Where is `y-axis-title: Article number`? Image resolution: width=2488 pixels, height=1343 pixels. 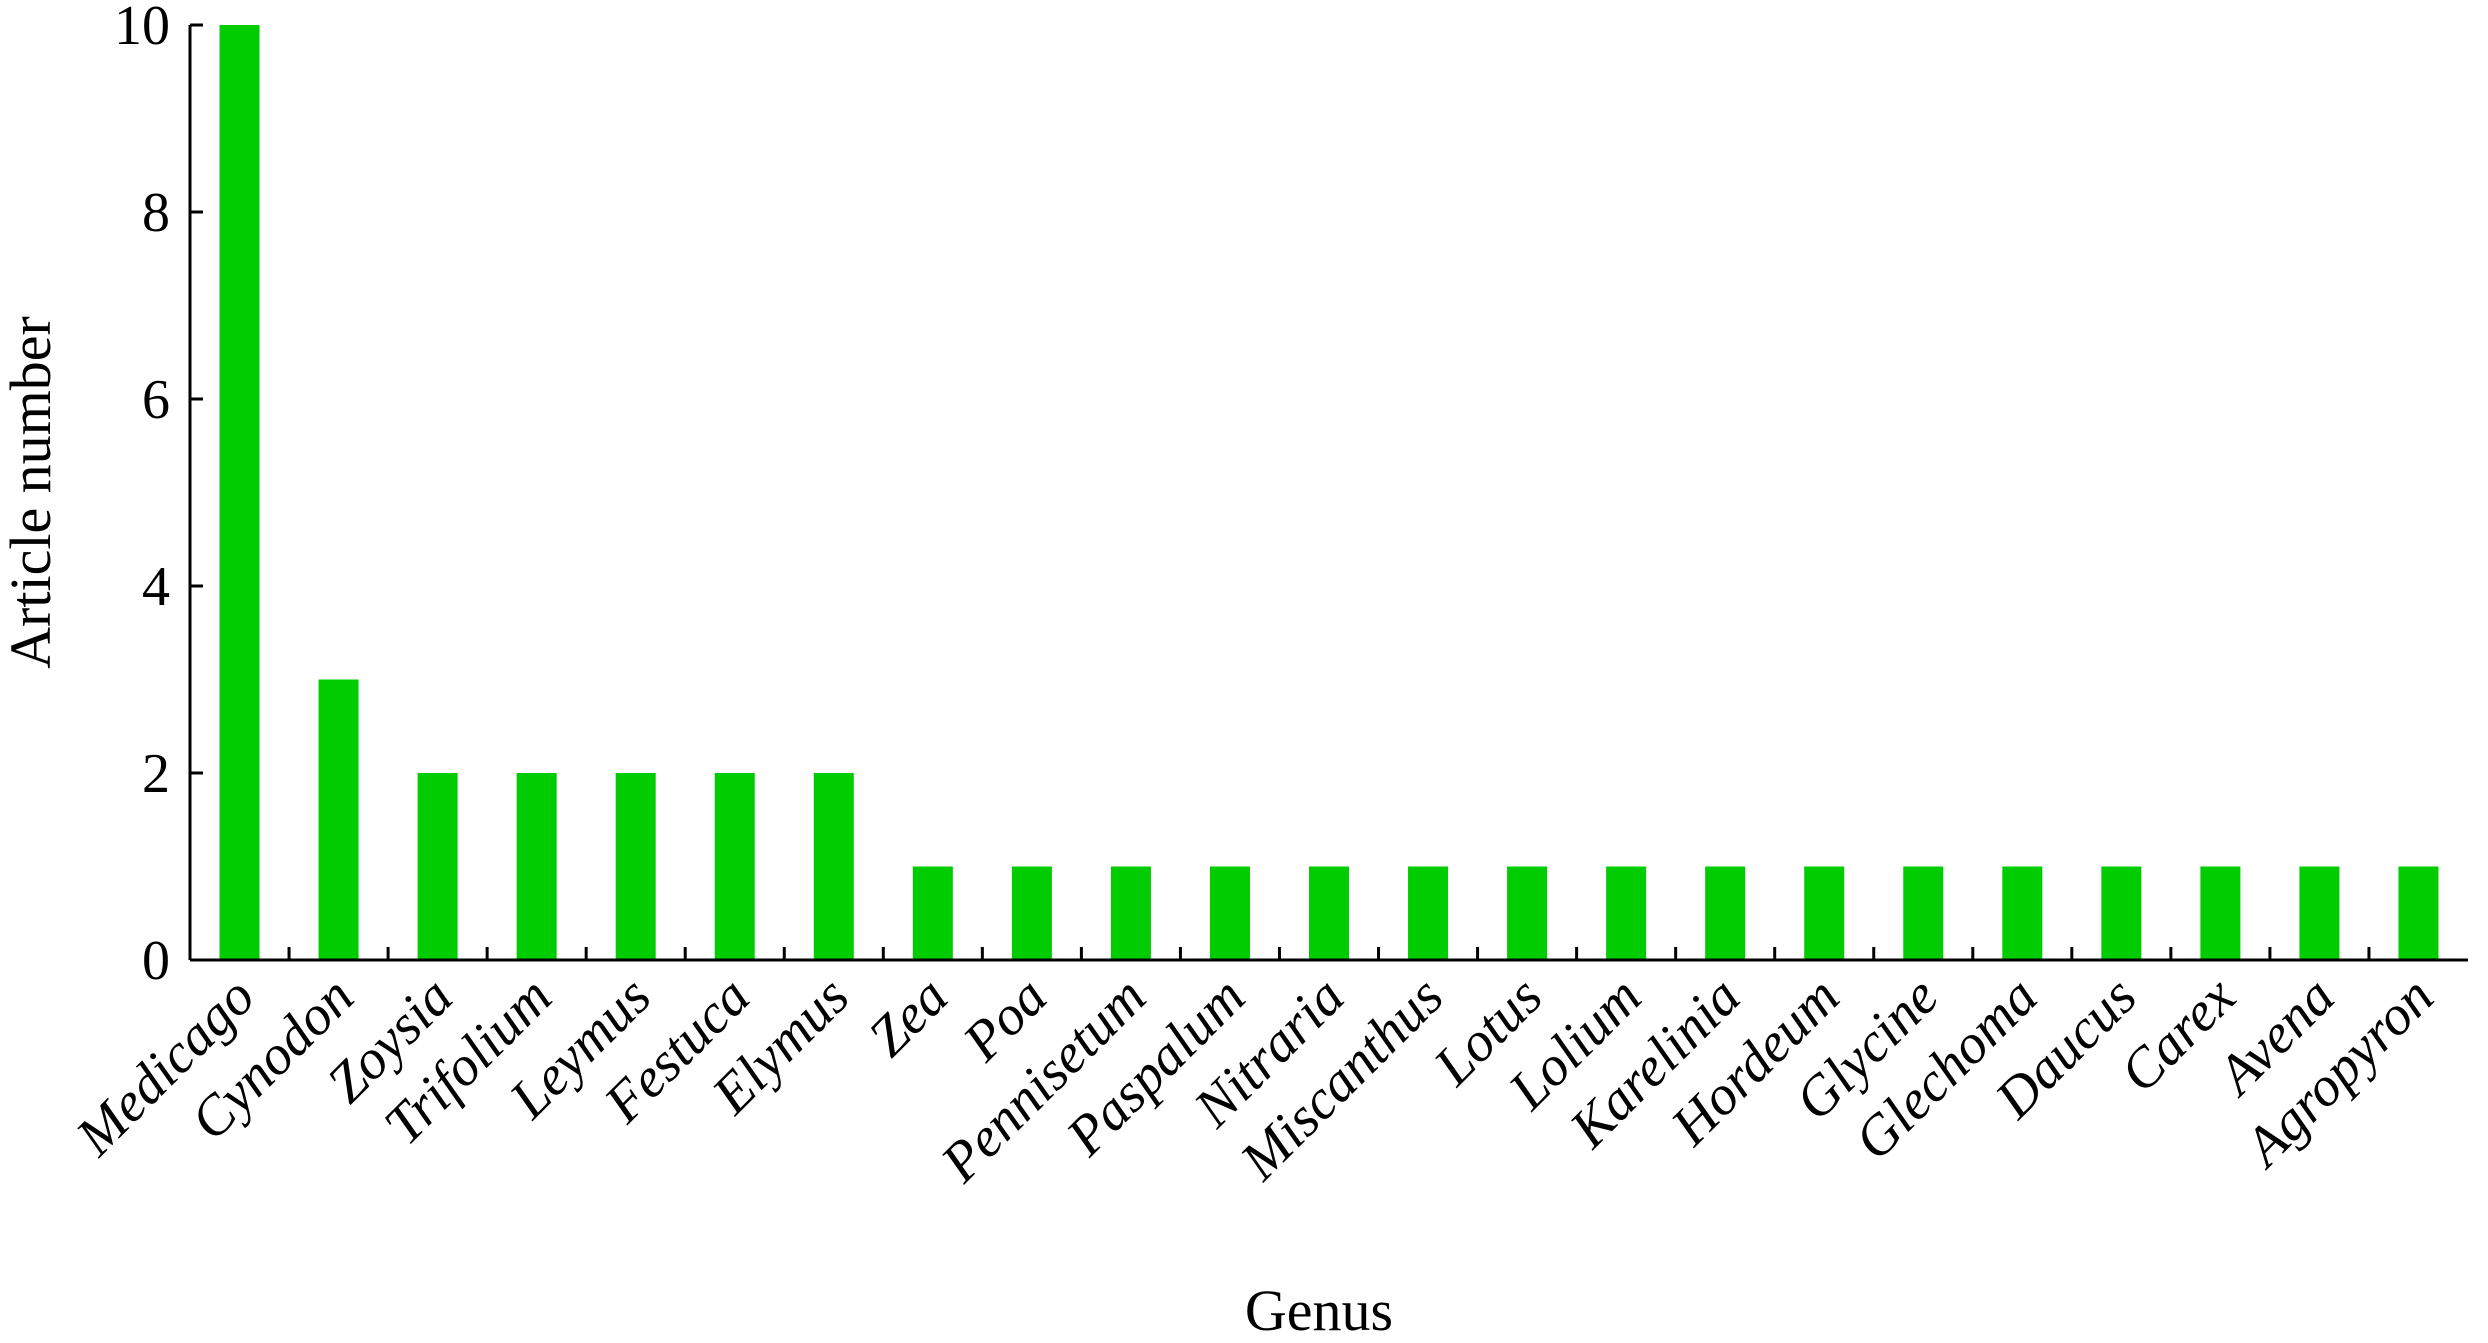
y-axis-title: Article number is located at coordinates (31, 492).